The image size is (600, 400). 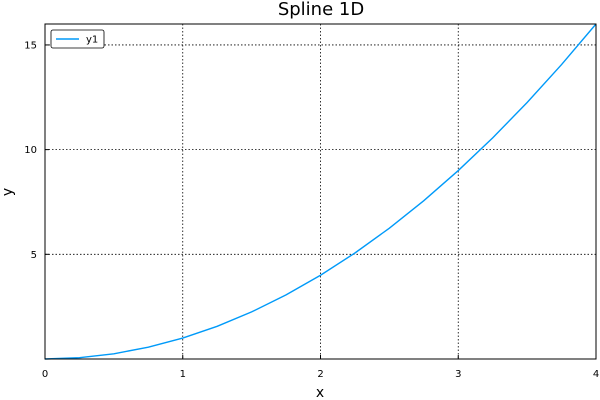 I want to click on legend-label: y1, so click(x=92, y=40).